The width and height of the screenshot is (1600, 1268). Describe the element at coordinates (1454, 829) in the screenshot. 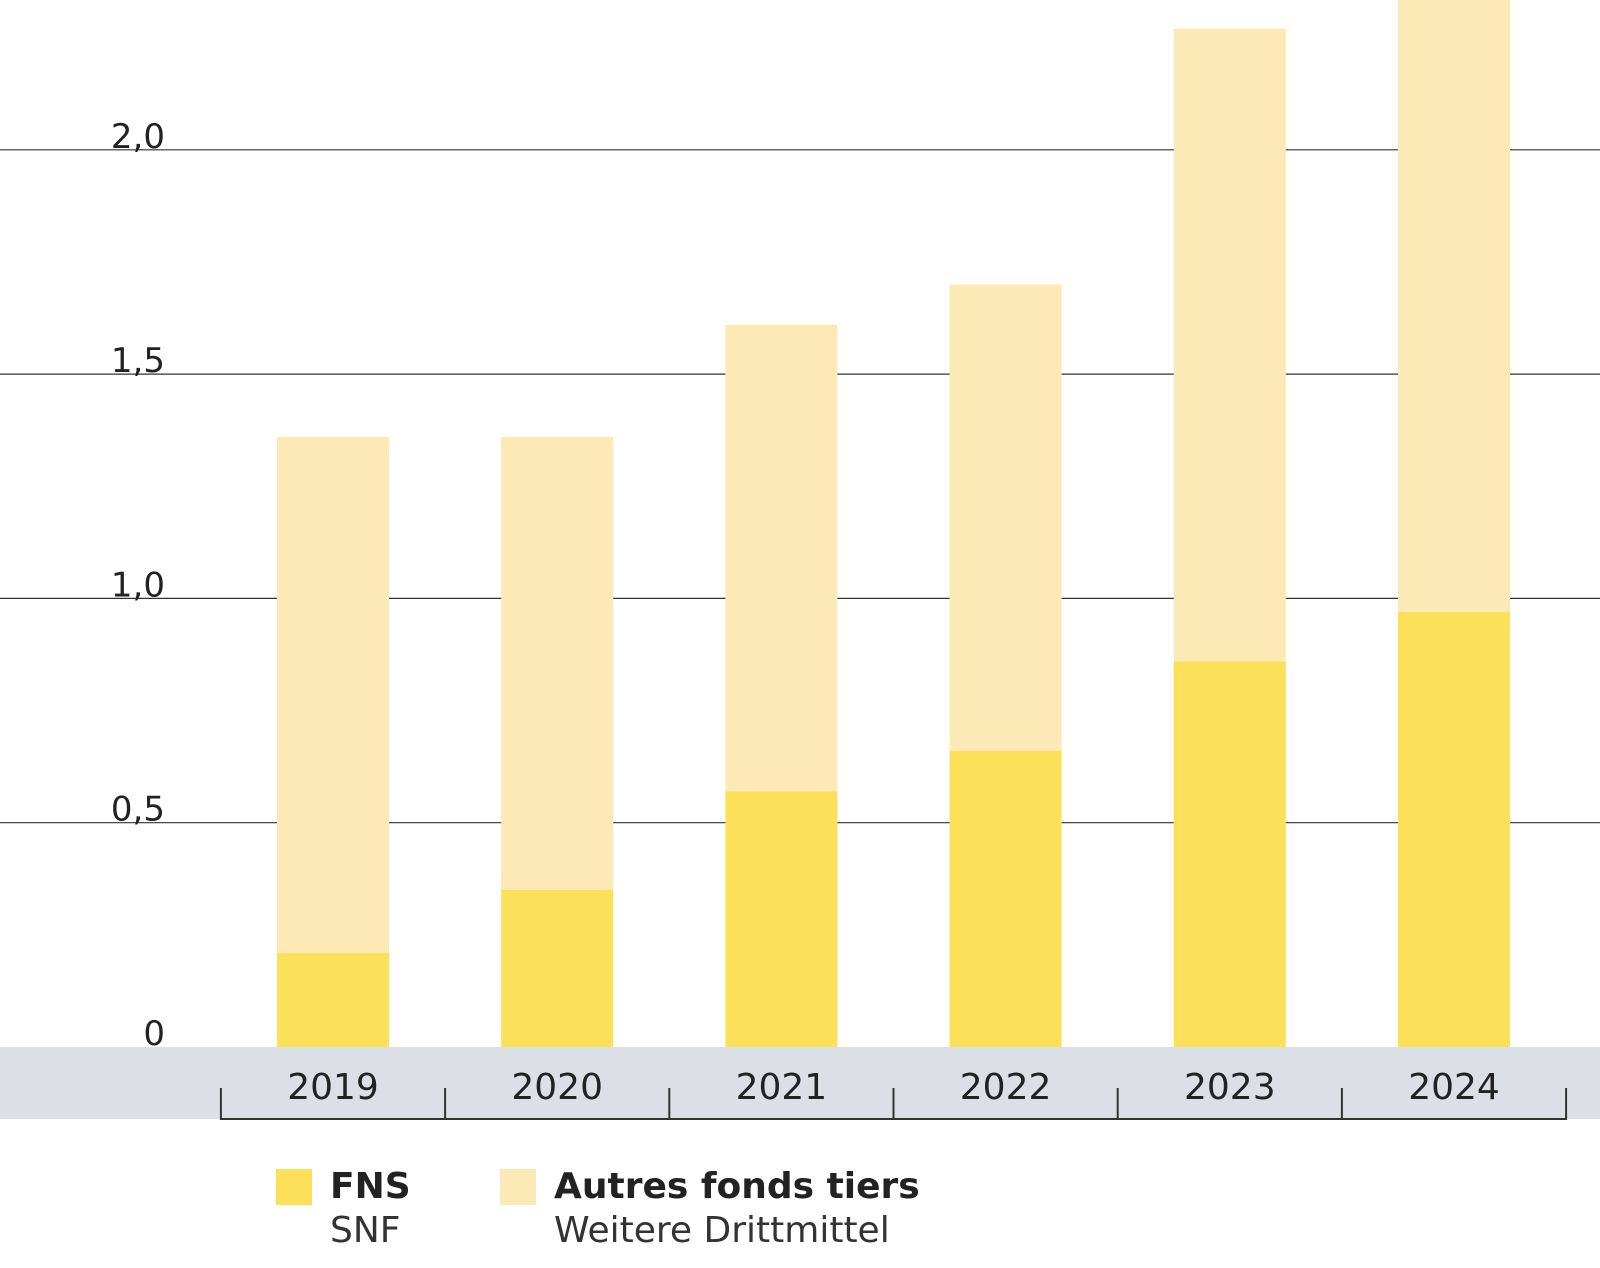

I see `bar-fns-2024` at that location.